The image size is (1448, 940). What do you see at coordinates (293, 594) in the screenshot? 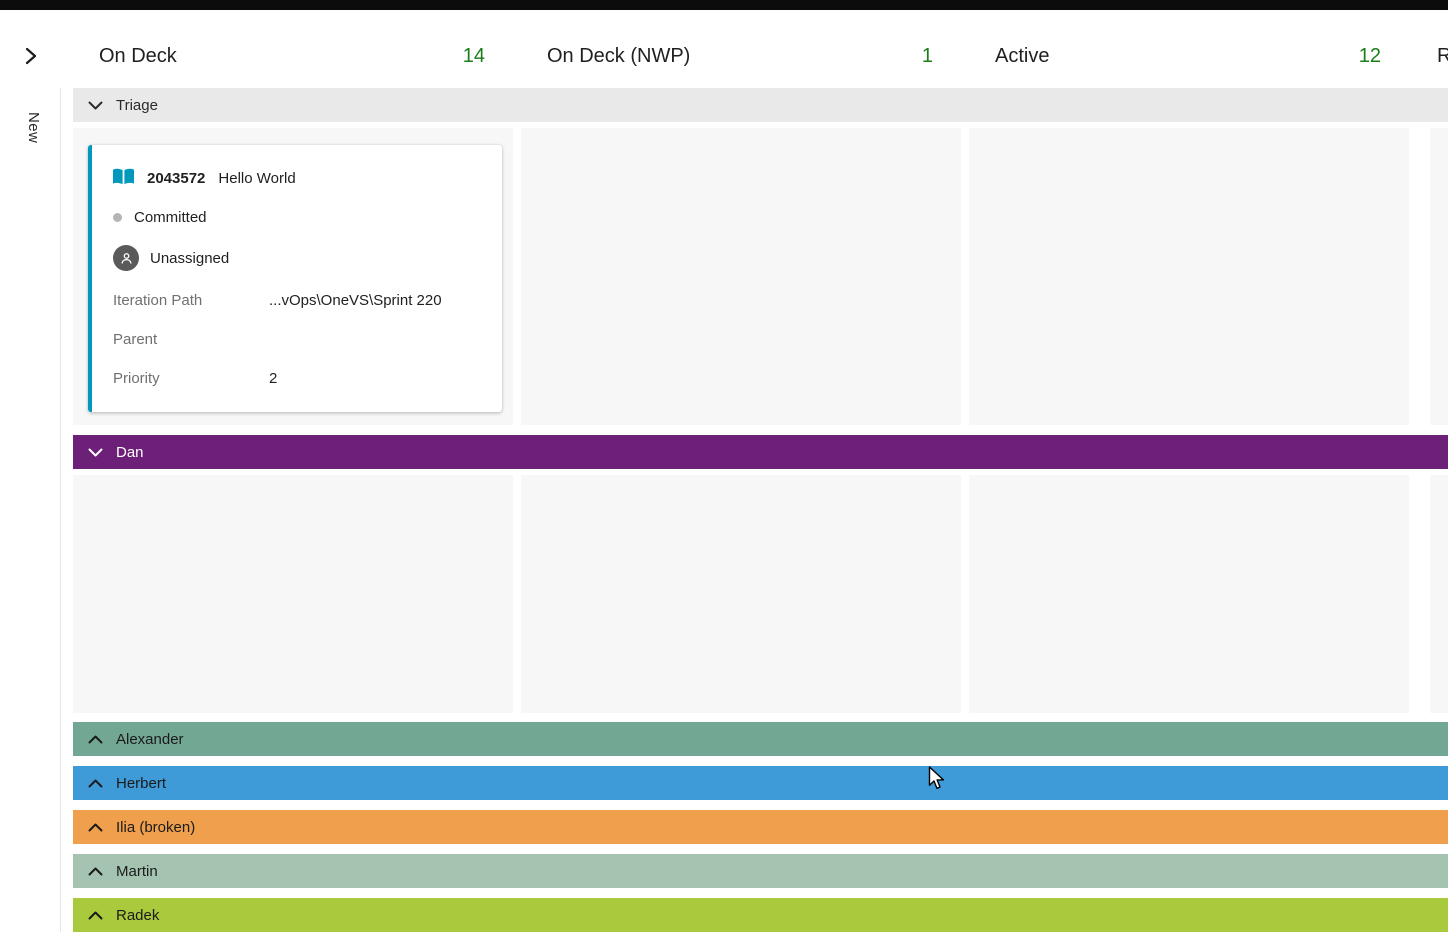
I see `board-cell-dan-on-deck` at bounding box center [293, 594].